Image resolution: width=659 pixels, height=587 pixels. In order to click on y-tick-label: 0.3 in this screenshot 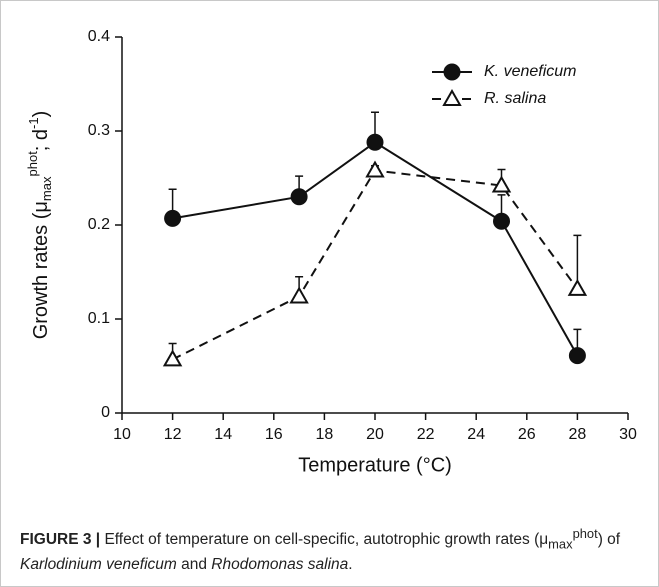, I will do `click(99, 130)`.